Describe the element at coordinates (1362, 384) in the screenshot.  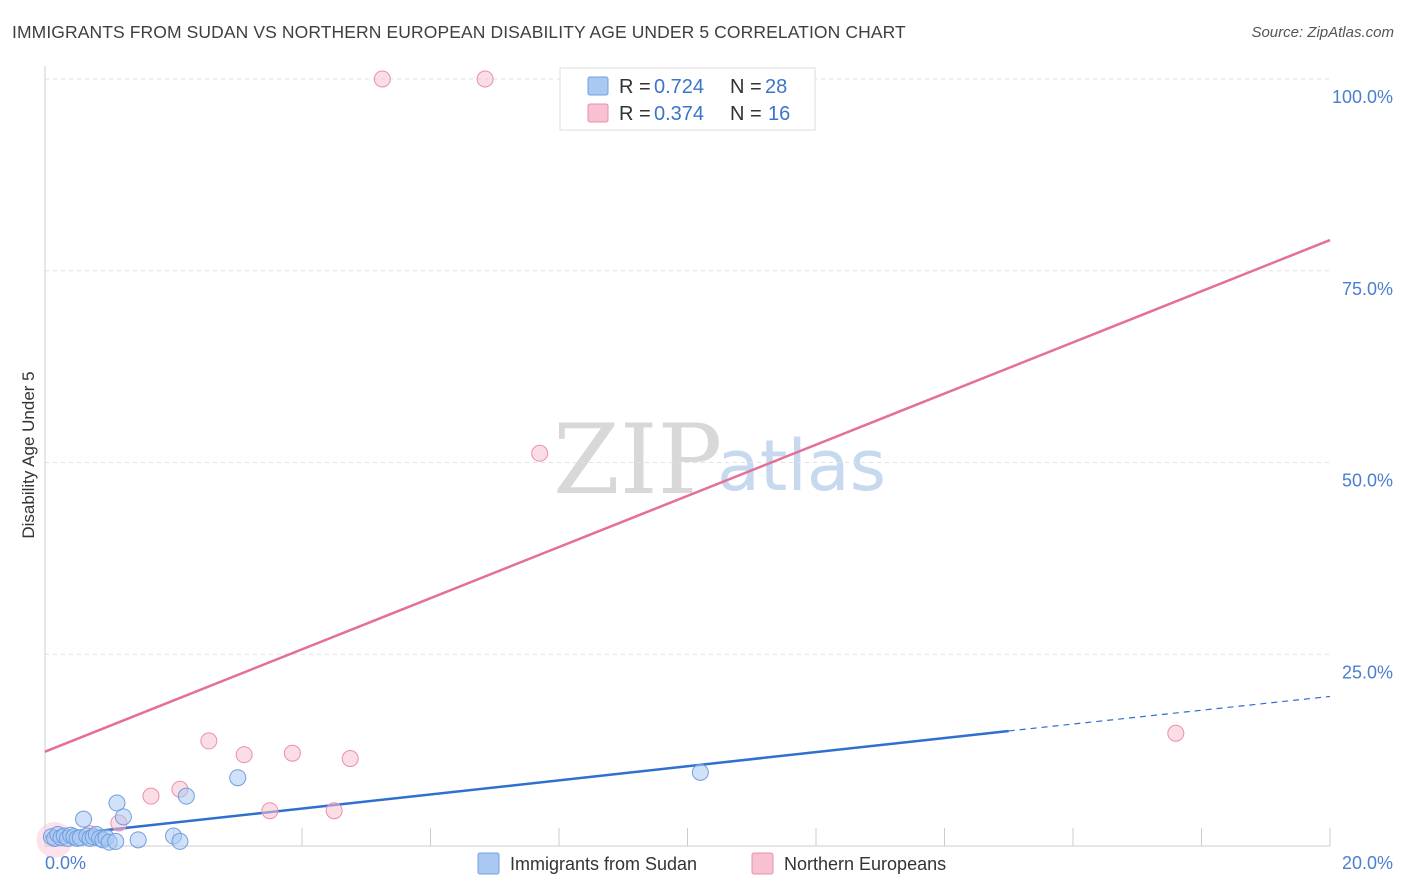
I see `y-tick-labels: 25.0% 50.0% 75.0% 100.0%` at that location.